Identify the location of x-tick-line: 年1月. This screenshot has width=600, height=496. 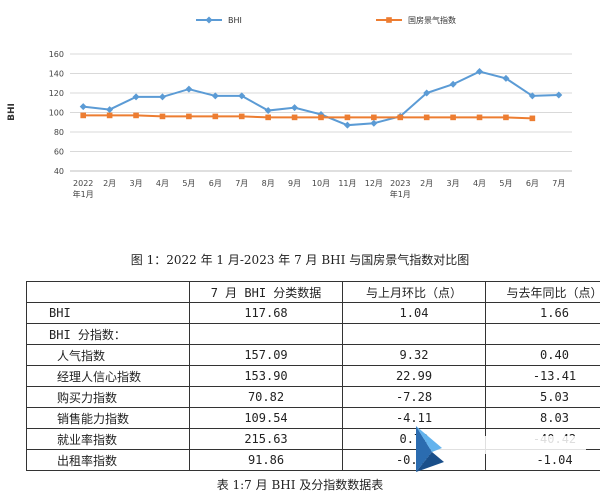
(83, 194).